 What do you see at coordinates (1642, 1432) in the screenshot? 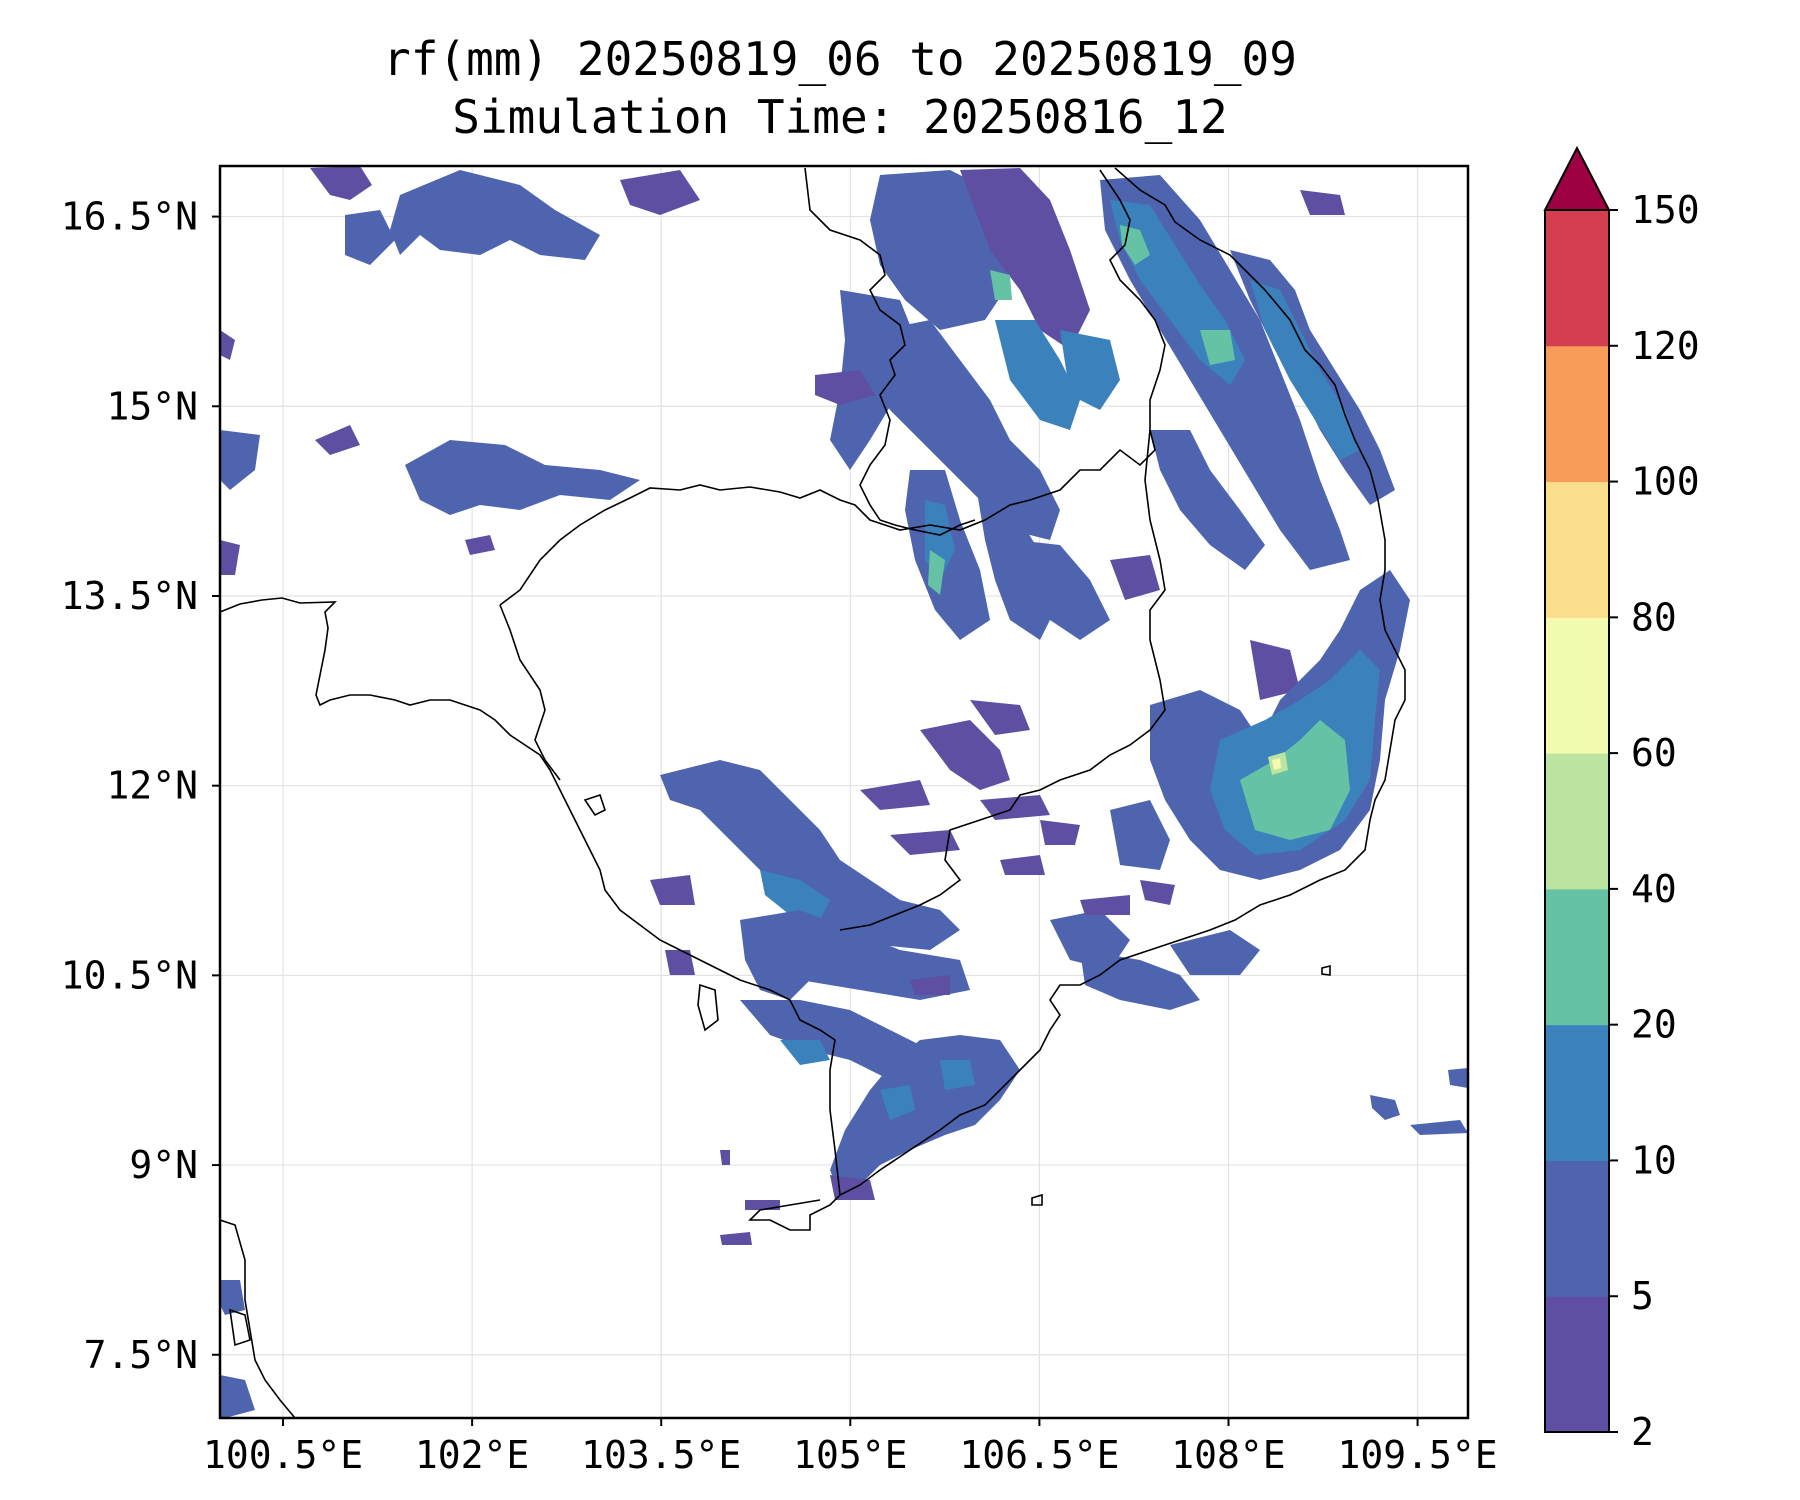
I see `colorbar-tick-label: 2` at bounding box center [1642, 1432].